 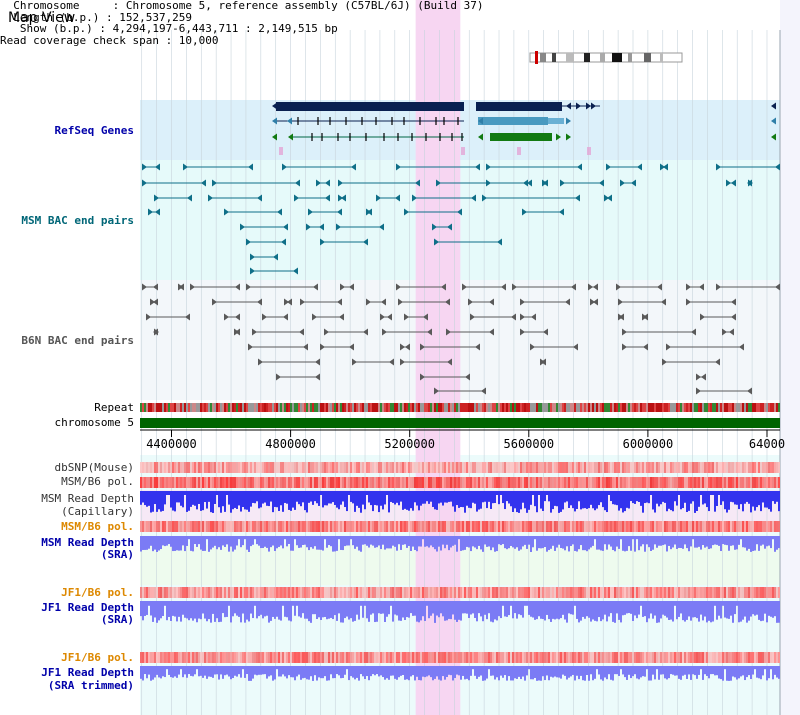 What do you see at coordinates (647, 57) in the screenshot?
I see `ideogram-band` at bounding box center [647, 57].